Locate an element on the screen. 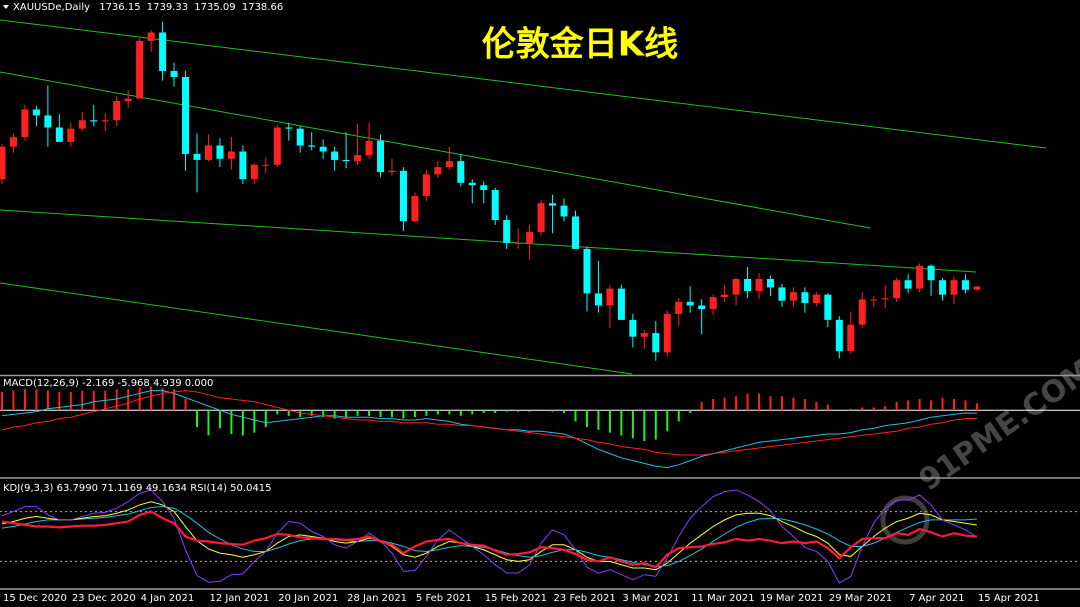 This screenshot has height=607, width=1080. low-value: 1735.09 is located at coordinates (214, 7).